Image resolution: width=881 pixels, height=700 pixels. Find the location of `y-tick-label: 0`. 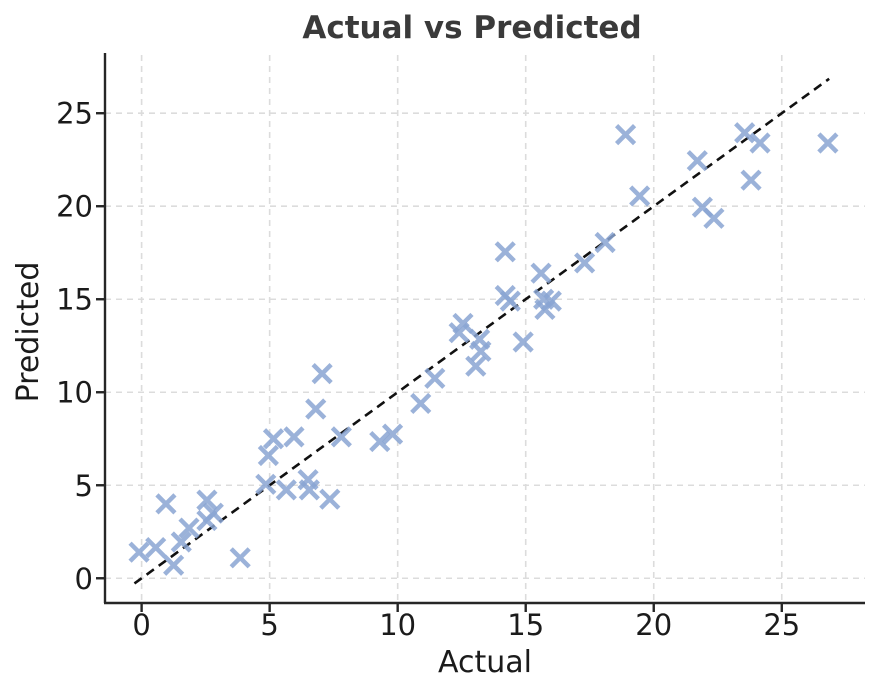

y-tick-label: 0 is located at coordinates (84, 579).